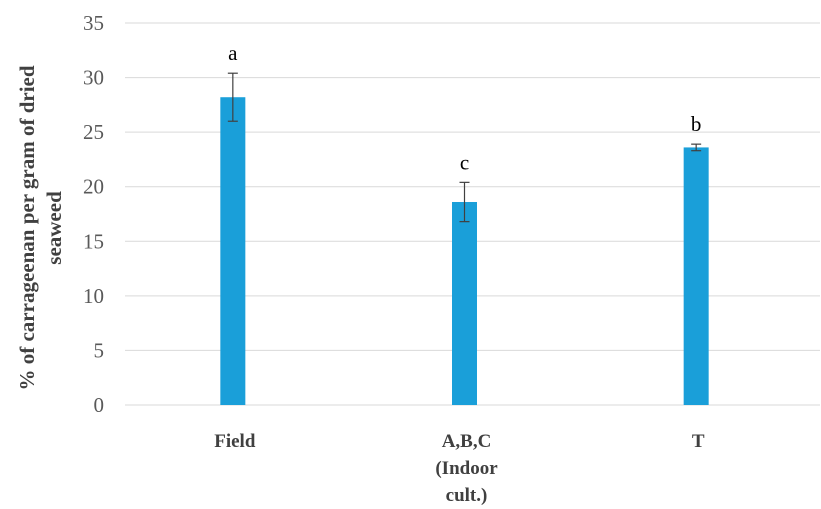 This screenshot has width=821, height=509. What do you see at coordinates (233, 53) in the screenshot?
I see `significance-label: a` at bounding box center [233, 53].